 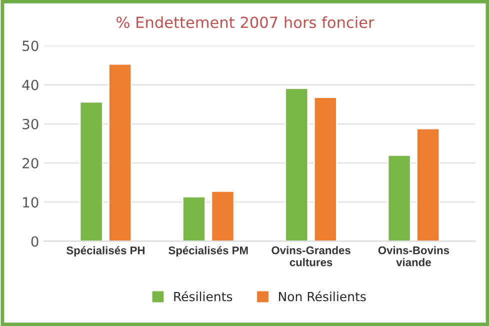 I want to click on y-tick-label: 50, so click(x=30, y=46).